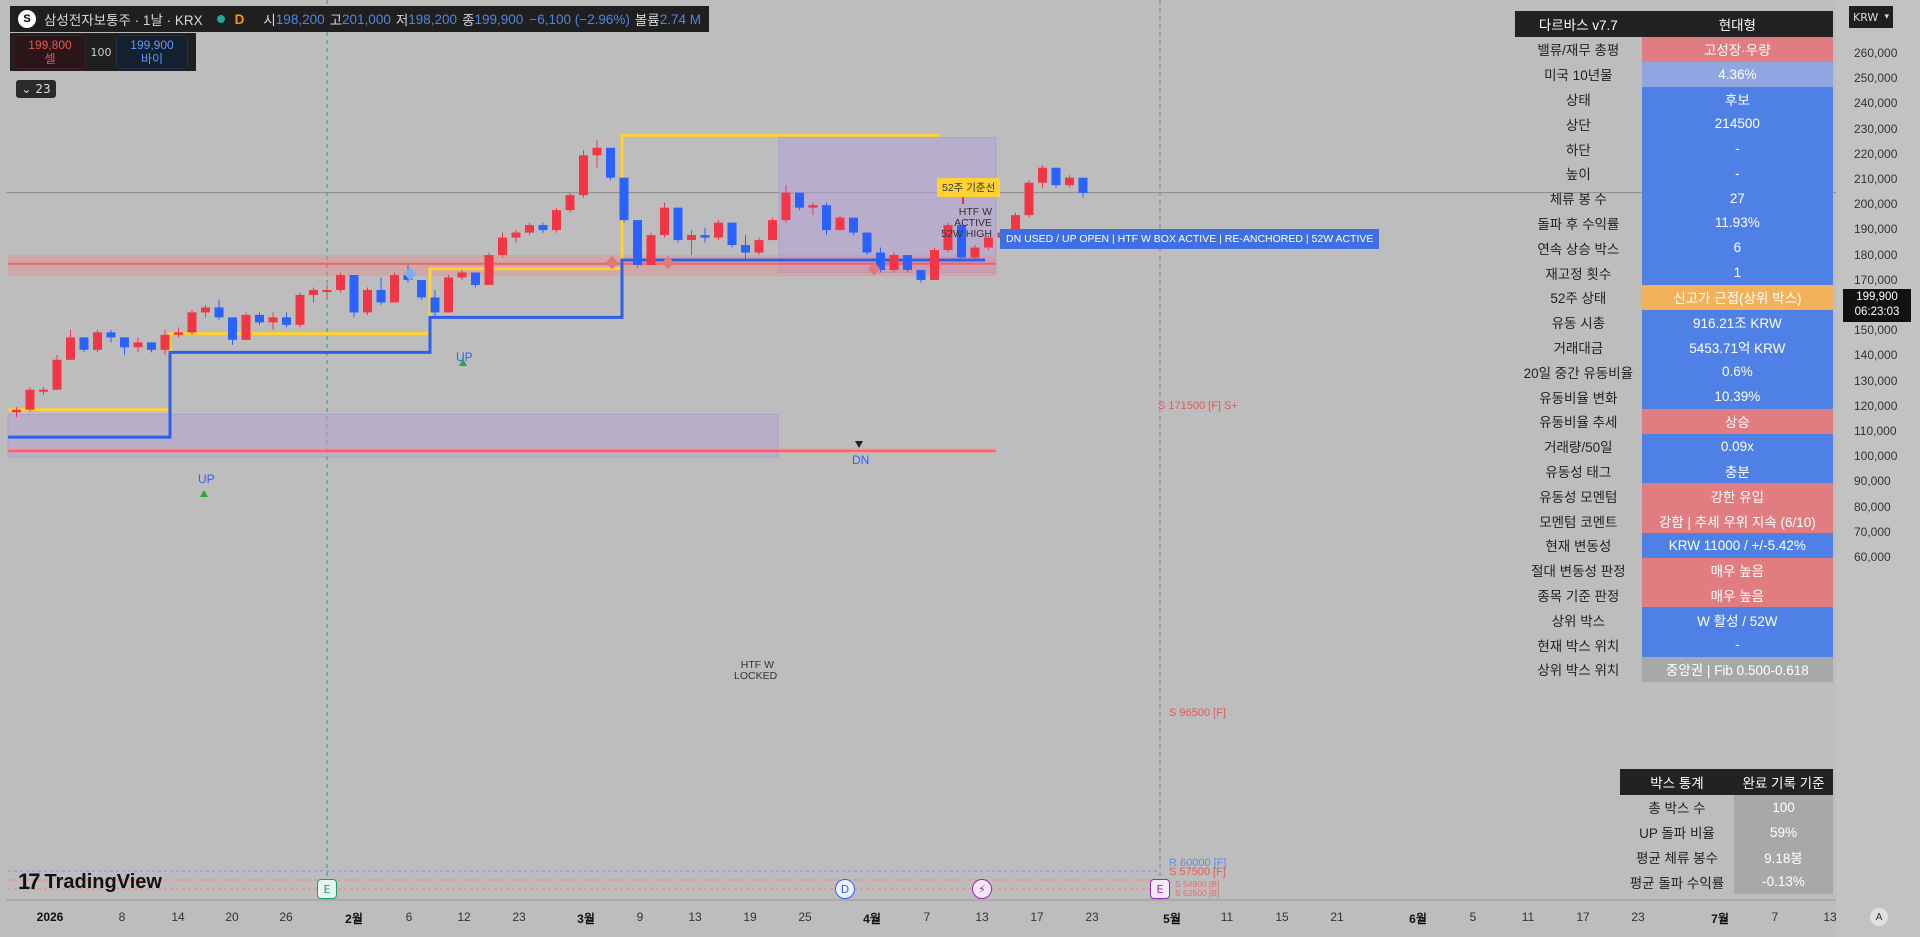 The width and height of the screenshot is (1920, 937). Describe the element at coordinates (1578, 448) in the screenshot. I see `row-key: 거래량/50일` at that location.